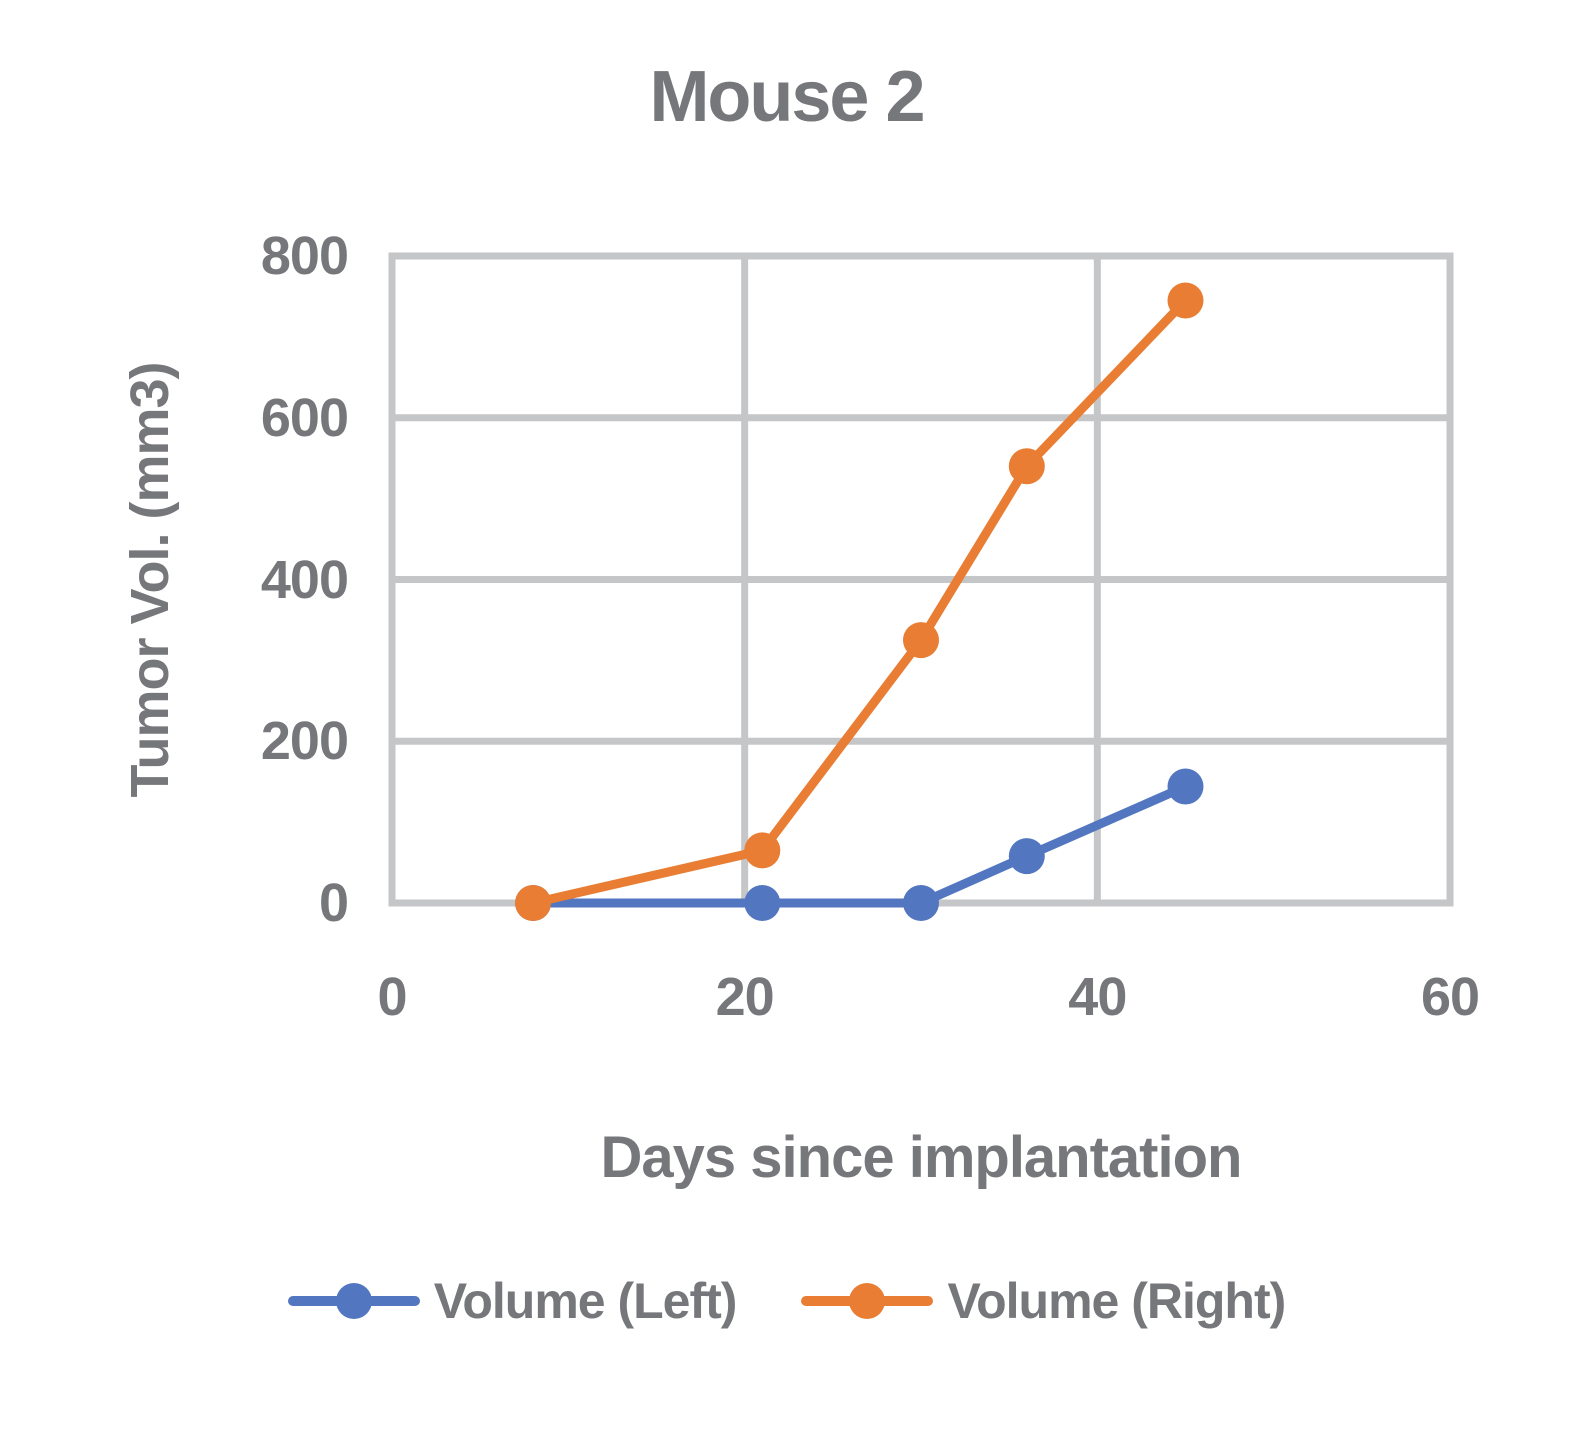 Image resolution: width=1573 pixels, height=1435 pixels. I want to click on y-tick-label-600: 600, so click(304, 417).